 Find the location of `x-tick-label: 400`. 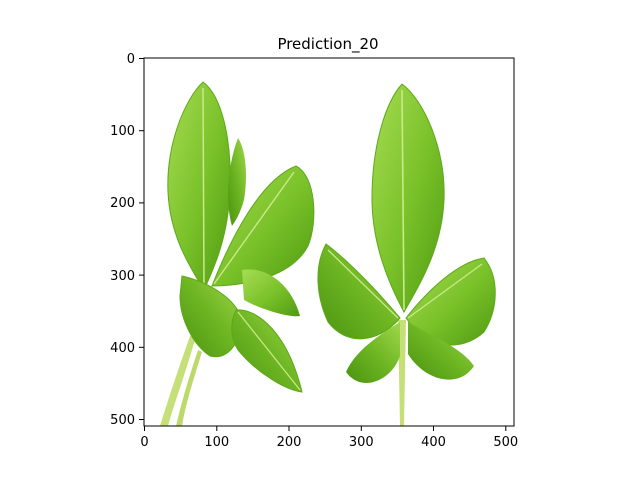

x-tick-label: 400 is located at coordinates (433, 442).